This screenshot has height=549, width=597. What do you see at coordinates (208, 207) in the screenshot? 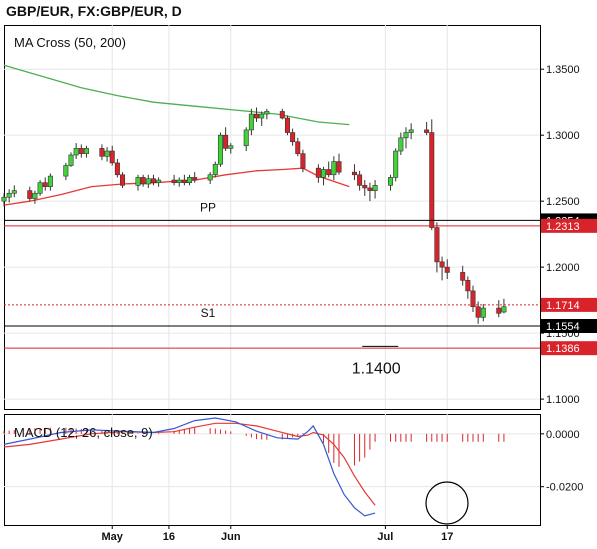
I see `level-line-label: PP` at bounding box center [208, 207].